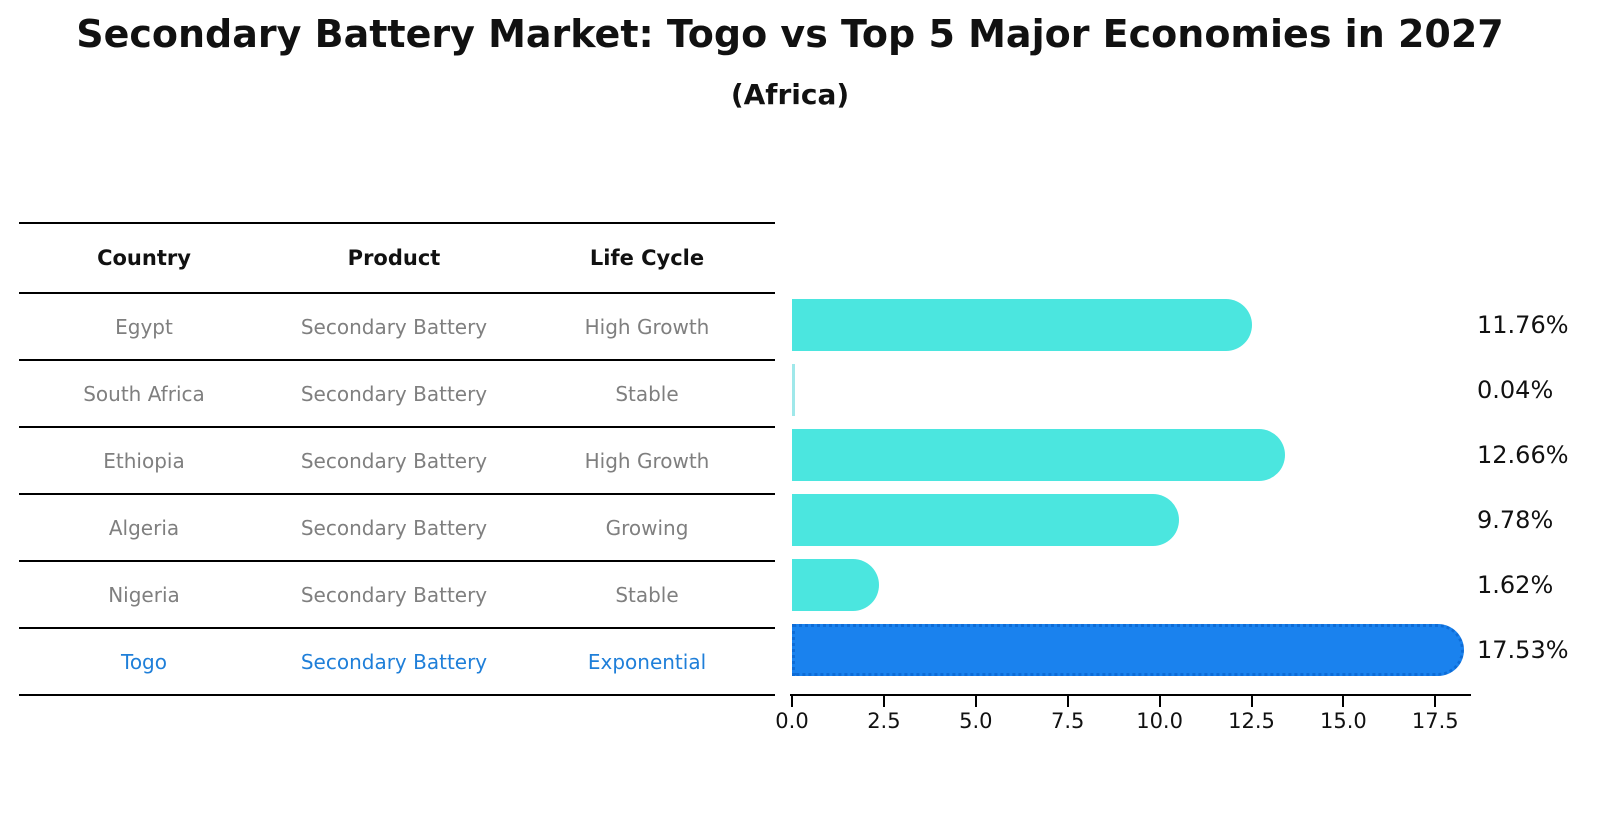 The height and width of the screenshot is (823, 1604). What do you see at coordinates (1022, 325) in the screenshot?
I see `bar-egypt` at bounding box center [1022, 325].